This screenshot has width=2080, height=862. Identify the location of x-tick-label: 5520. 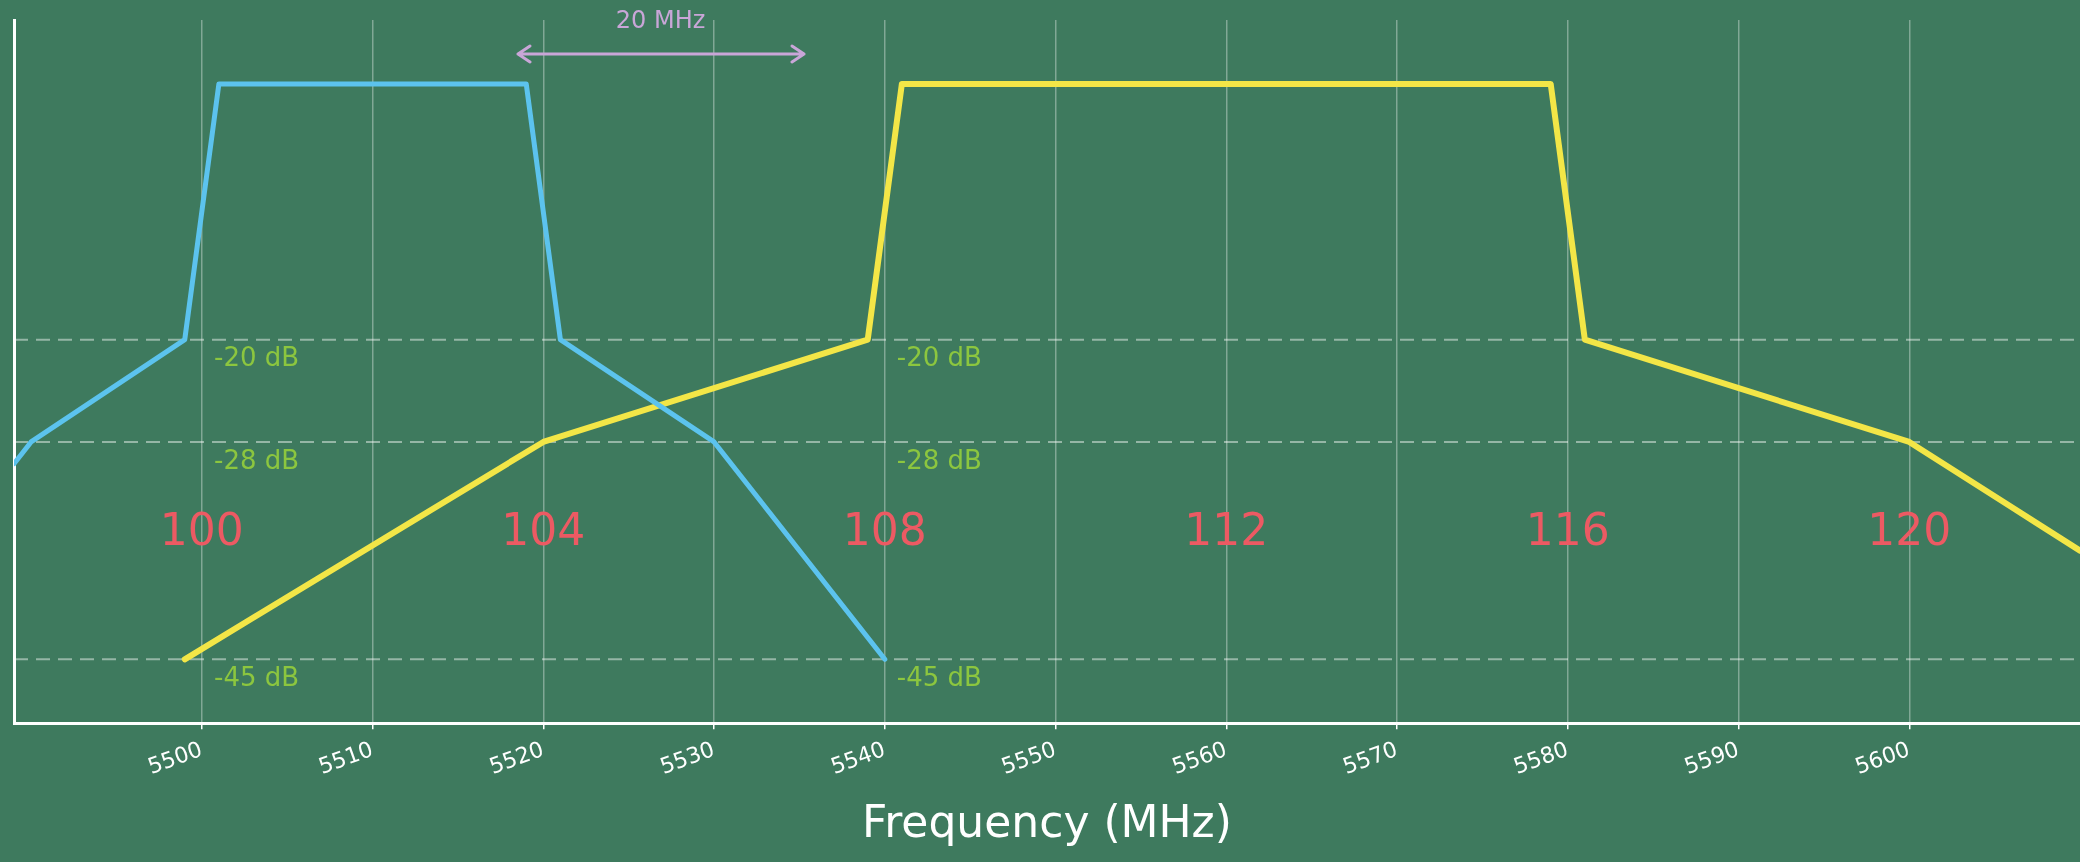
(516, 757).